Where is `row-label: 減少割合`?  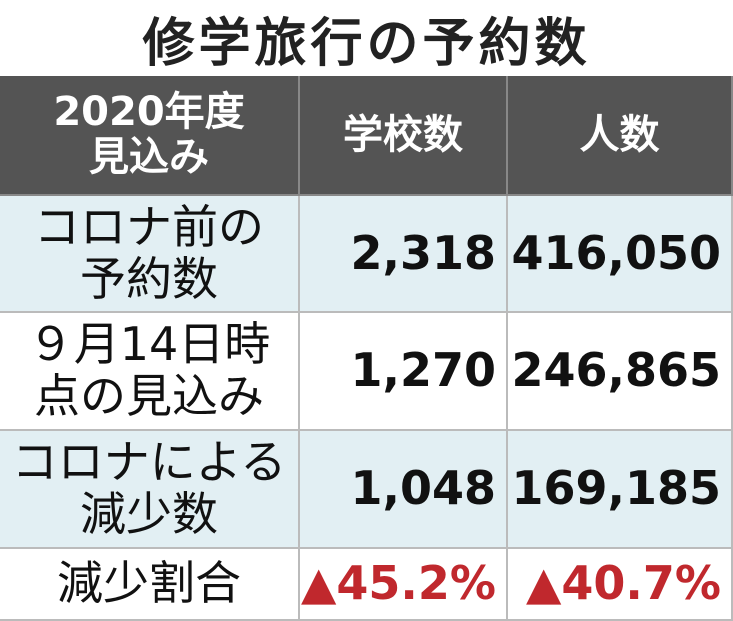
row-label: 減少割合 is located at coordinates (150, 585).